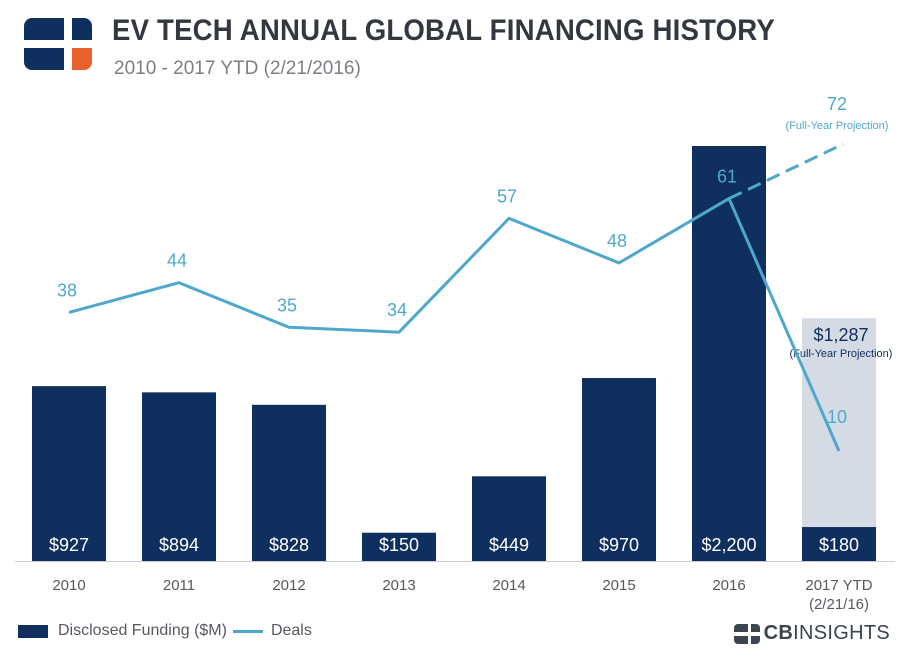  I want to click on brand-bold: CB, so click(778, 633).